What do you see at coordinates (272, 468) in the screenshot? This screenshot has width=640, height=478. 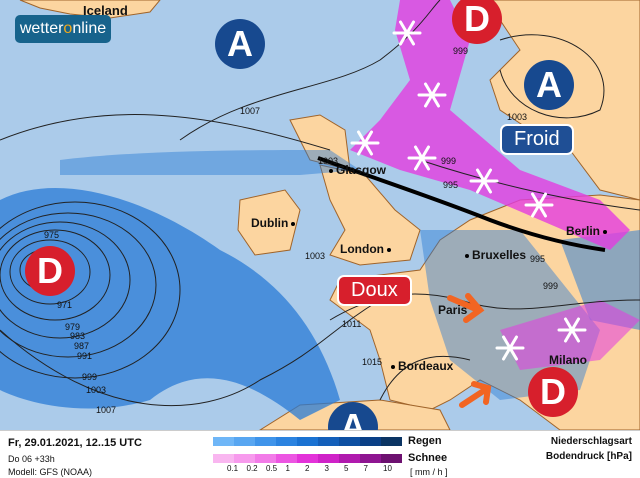 I see `scale-tick-label: 0.5` at bounding box center [272, 468].